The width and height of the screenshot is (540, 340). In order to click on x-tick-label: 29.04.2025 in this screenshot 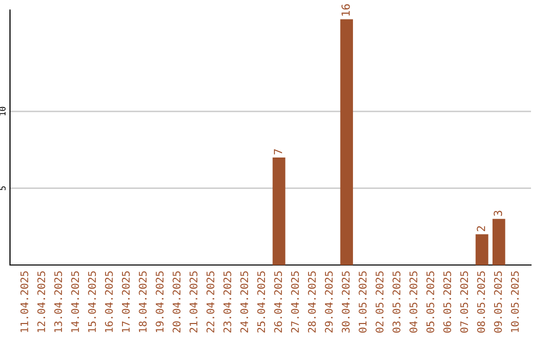, I will do `click(328, 301)`.